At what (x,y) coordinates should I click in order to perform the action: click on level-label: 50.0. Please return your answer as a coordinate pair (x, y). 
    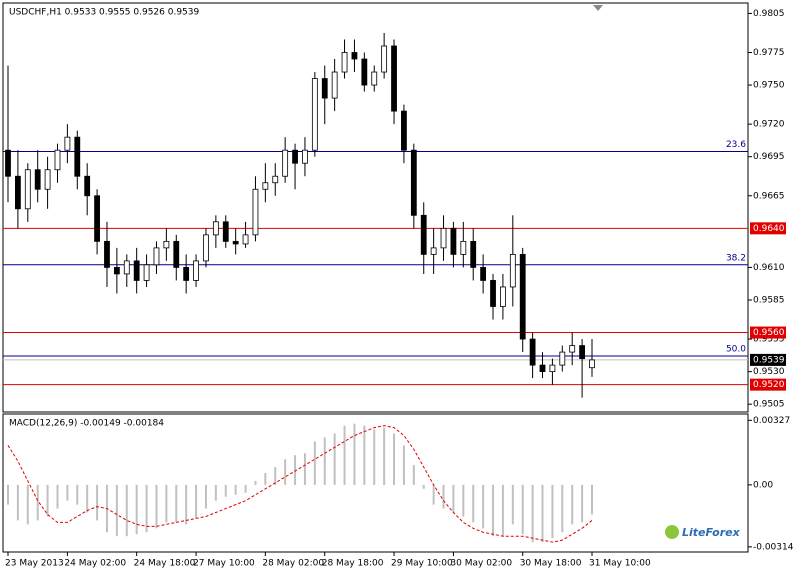
    Looking at the image, I should click on (736, 349).